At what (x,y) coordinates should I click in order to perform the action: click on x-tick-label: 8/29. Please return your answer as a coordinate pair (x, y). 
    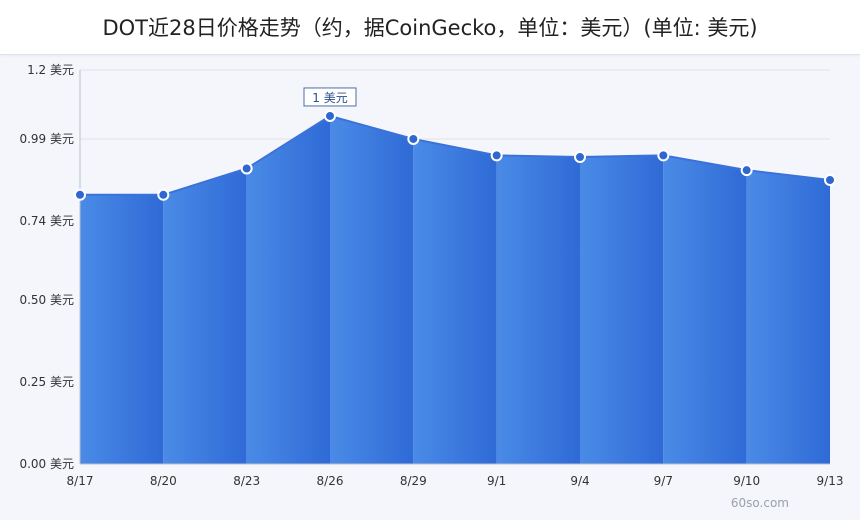
    Looking at the image, I should click on (413, 481).